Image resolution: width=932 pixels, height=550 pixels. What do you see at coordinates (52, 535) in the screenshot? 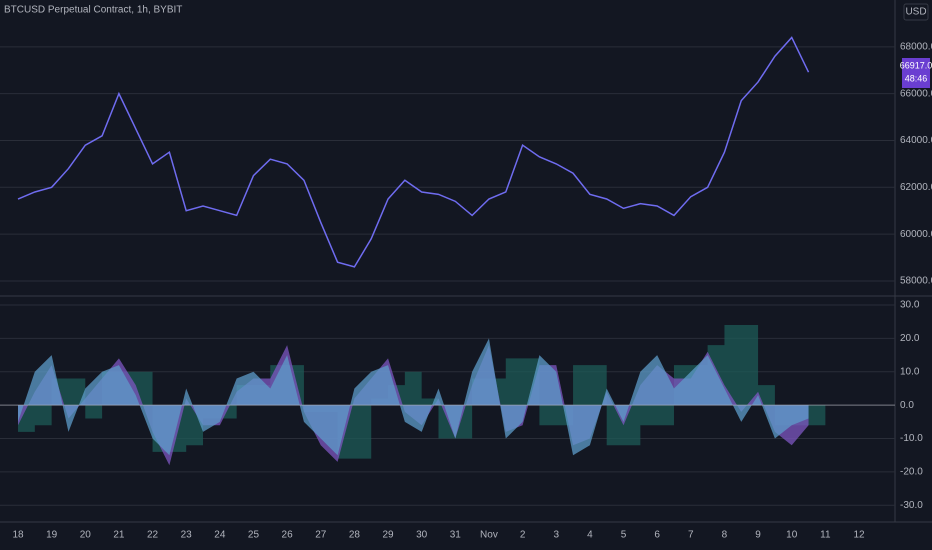
I see `x-tick-label: 19` at bounding box center [52, 535].